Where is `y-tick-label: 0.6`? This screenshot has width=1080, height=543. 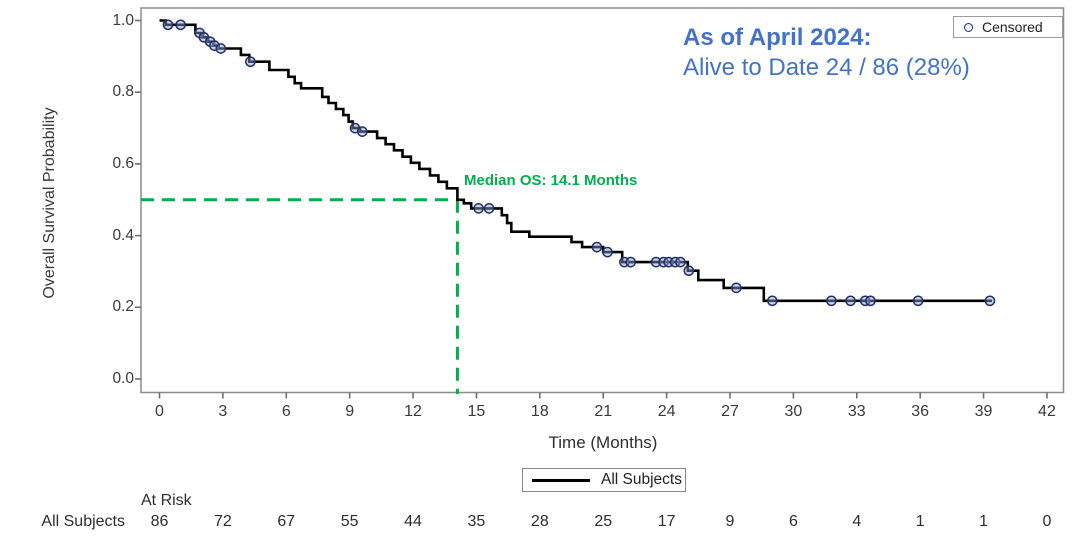 y-tick-label: 0.6 is located at coordinates (123, 163).